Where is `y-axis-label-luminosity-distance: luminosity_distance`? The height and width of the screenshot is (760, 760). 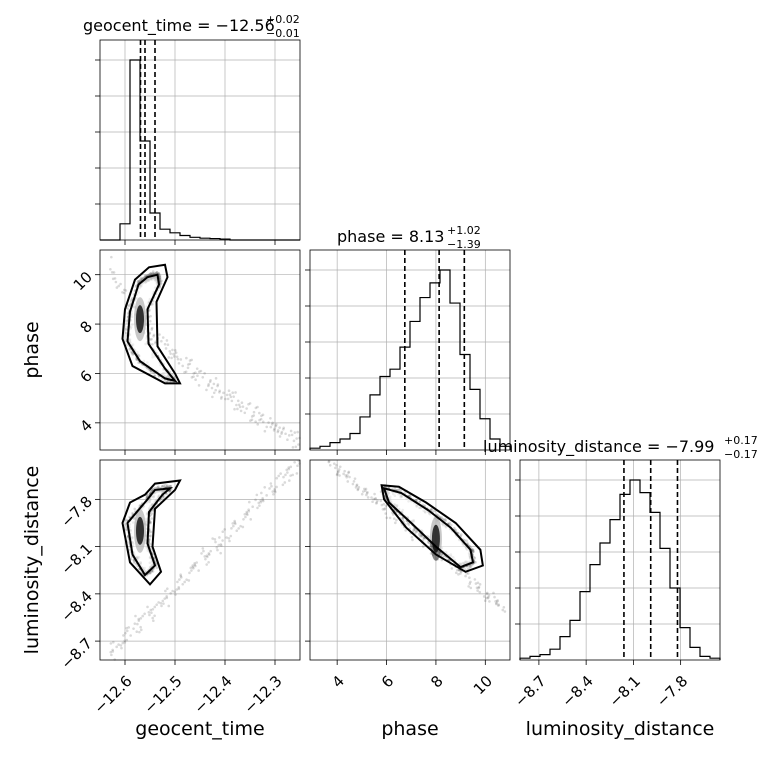
y-axis-label-luminosity-distance: luminosity_distance is located at coordinates (32, 560).